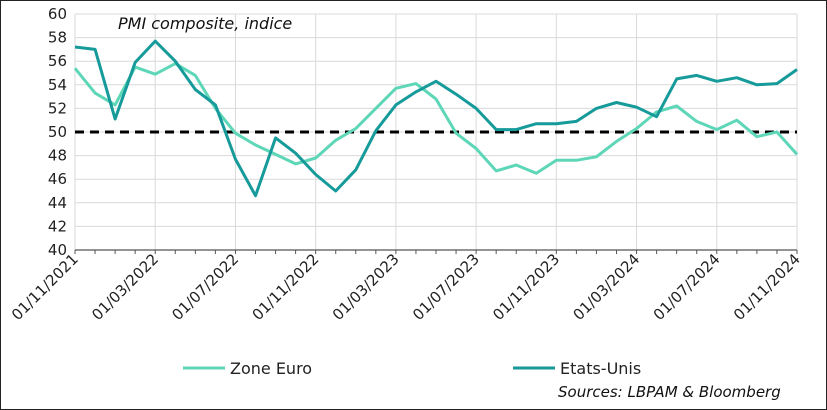 The image size is (827, 410). Describe the element at coordinates (205, 23) in the screenshot. I see `chart-title: PMI composite, indice` at that location.